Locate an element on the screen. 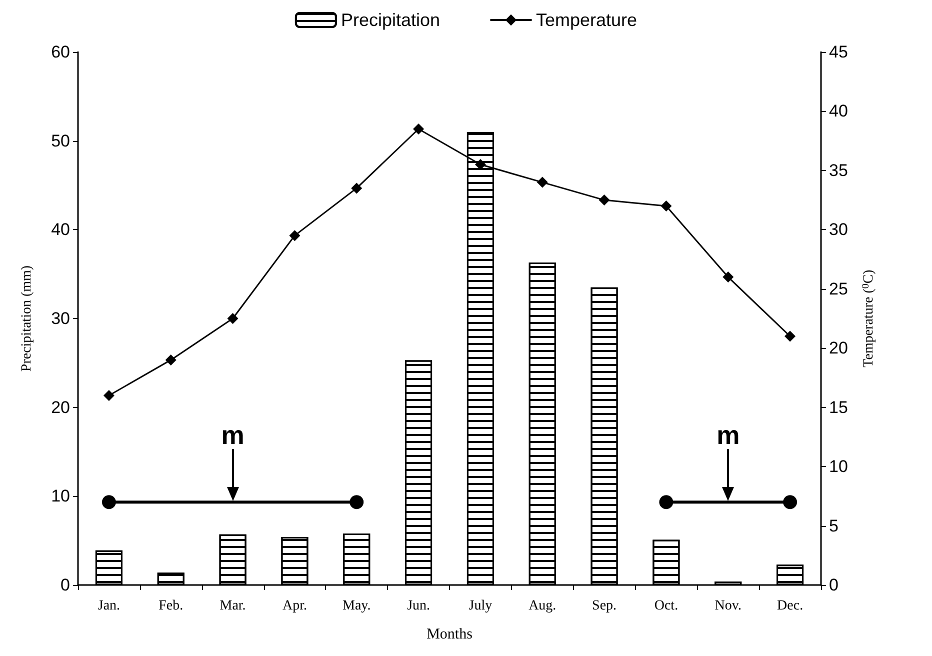  x-axis-title: Months is located at coordinates (449, 634).